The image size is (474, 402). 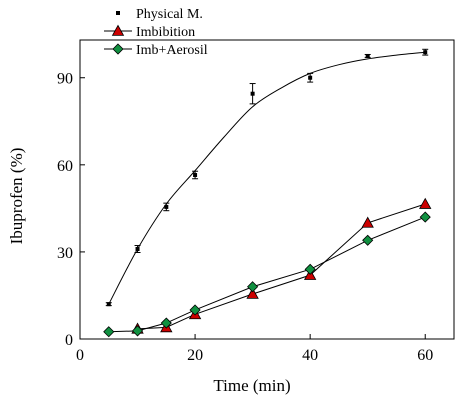 I want to click on legend-marker-physical-m, so click(x=118, y=13).